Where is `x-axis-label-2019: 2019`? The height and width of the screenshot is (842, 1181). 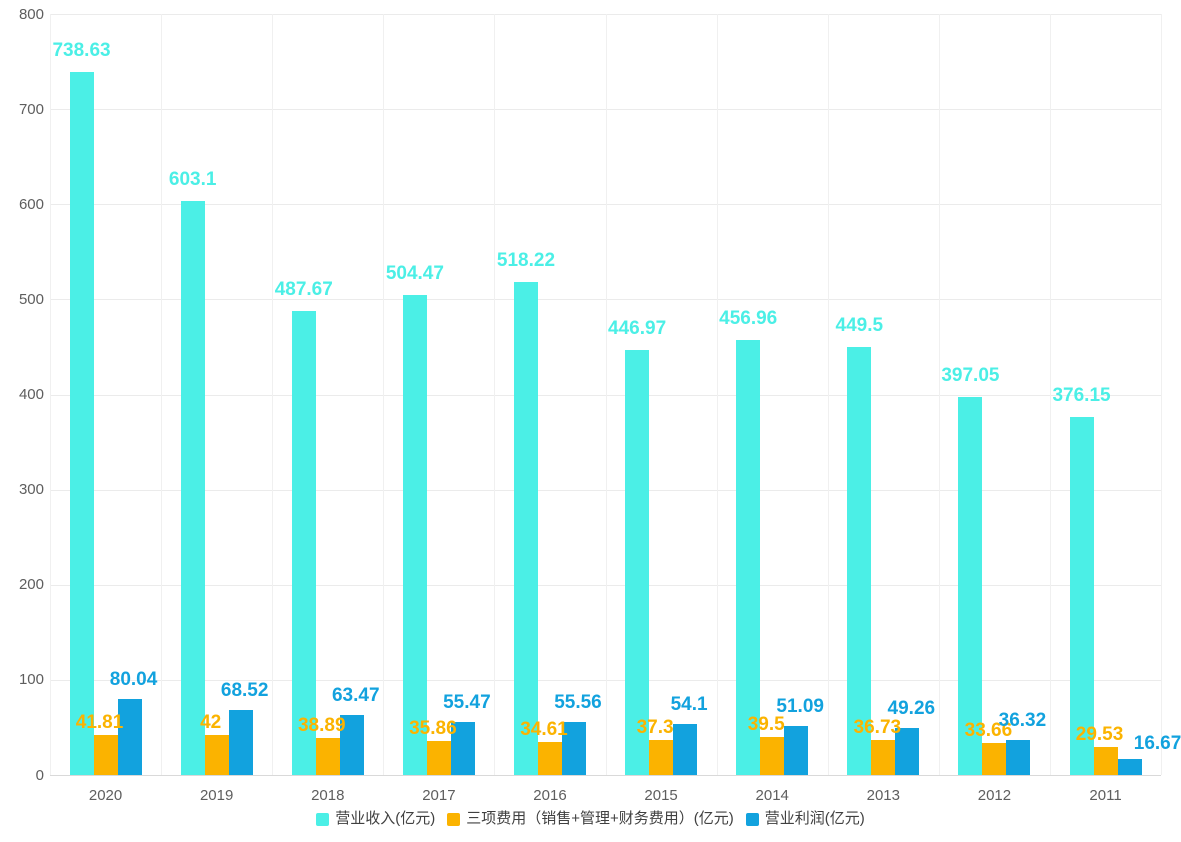
x-axis-label-2019: 2019 is located at coordinates (216, 795).